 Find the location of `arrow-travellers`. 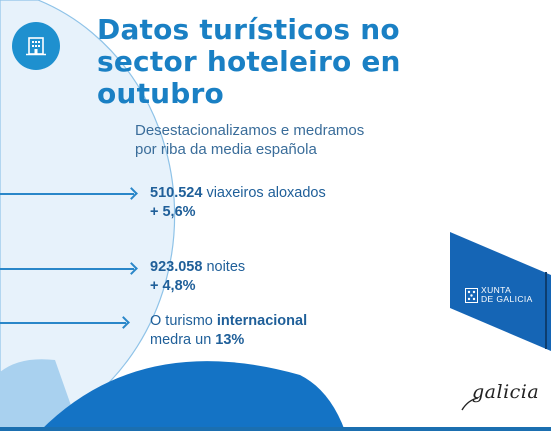

arrow-travellers is located at coordinates (67, 194).